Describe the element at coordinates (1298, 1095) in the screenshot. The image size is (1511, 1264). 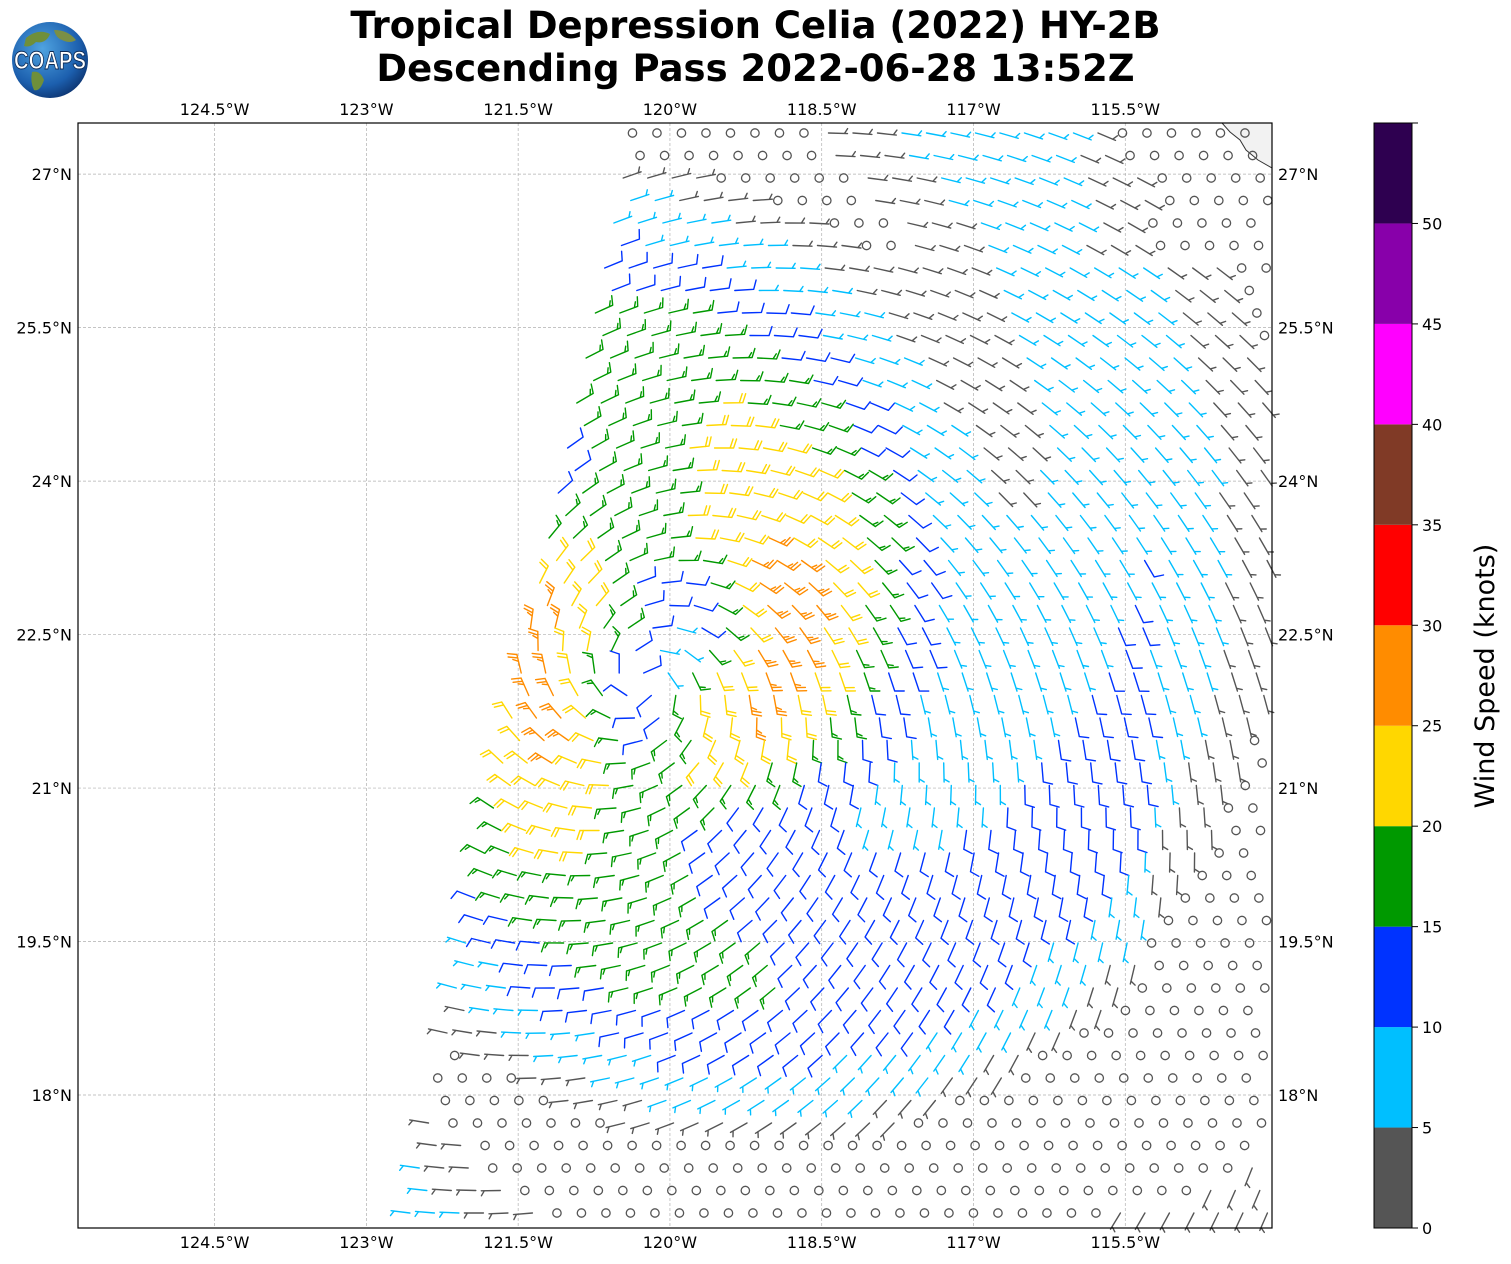
I see `lat-tick-label-right: 18°N` at that location.